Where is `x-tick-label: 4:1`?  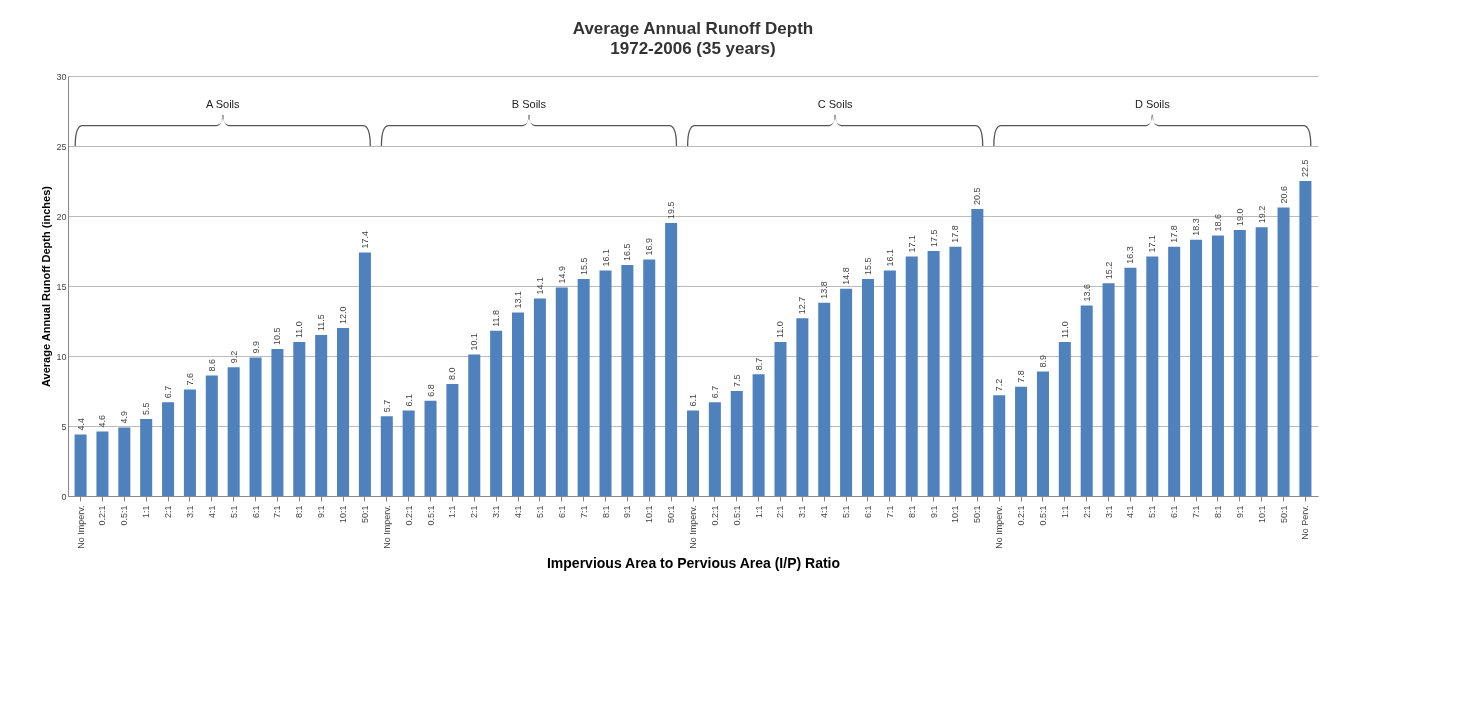
x-tick-label: 4:1 is located at coordinates (824, 512).